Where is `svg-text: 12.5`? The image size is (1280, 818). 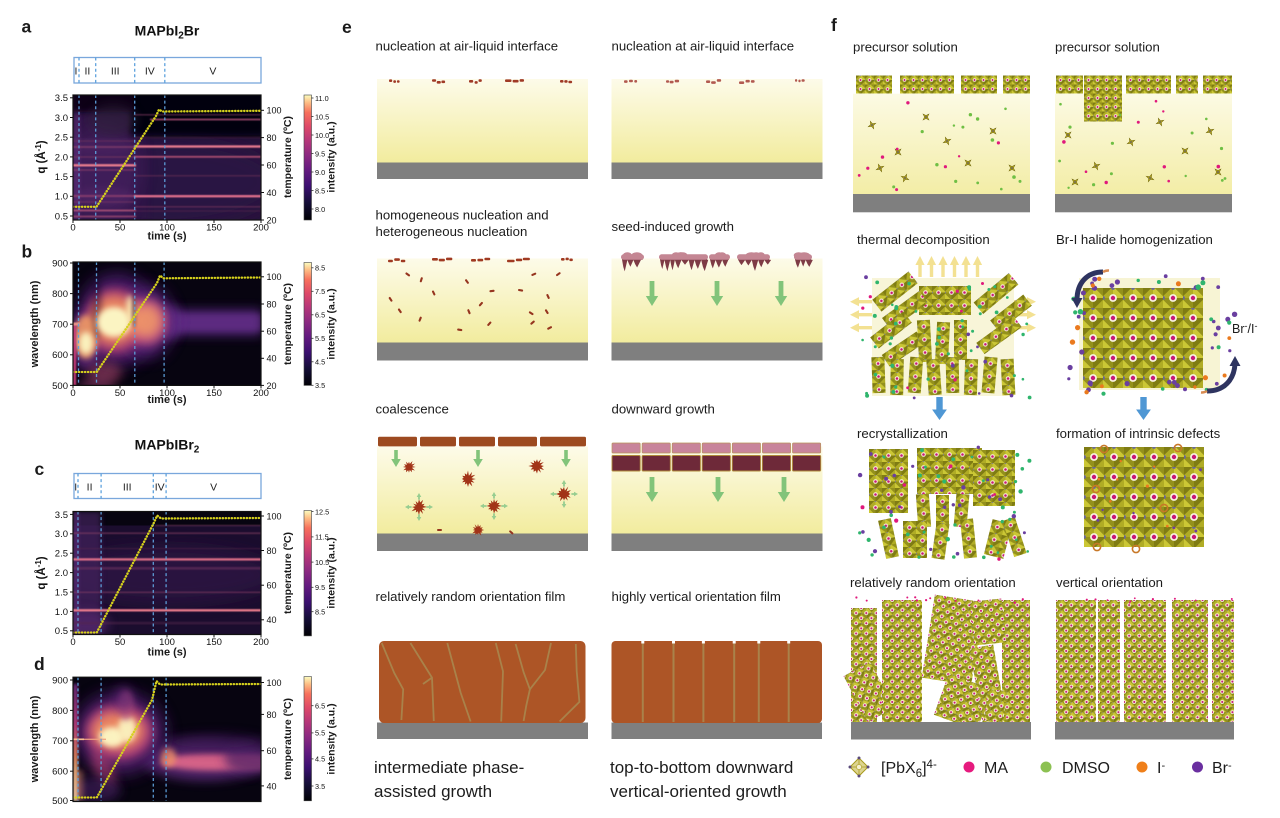 svg-text: 12.5 is located at coordinates (322, 511).